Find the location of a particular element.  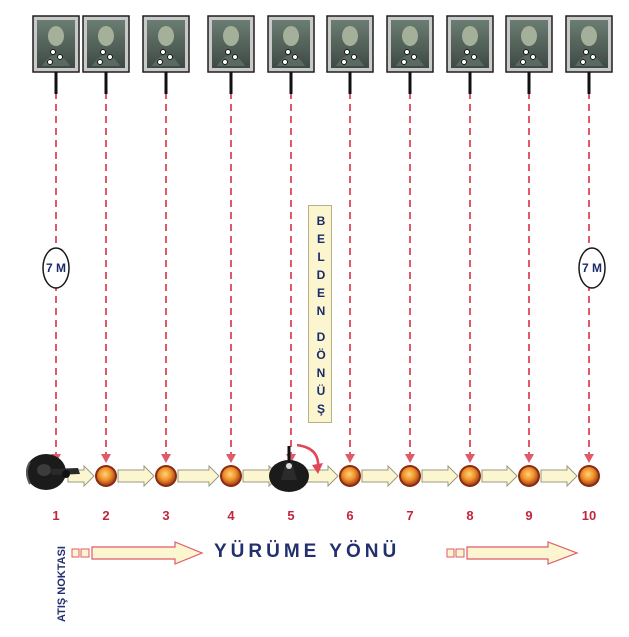

turn-letter: L is located at coordinates (321, 257).